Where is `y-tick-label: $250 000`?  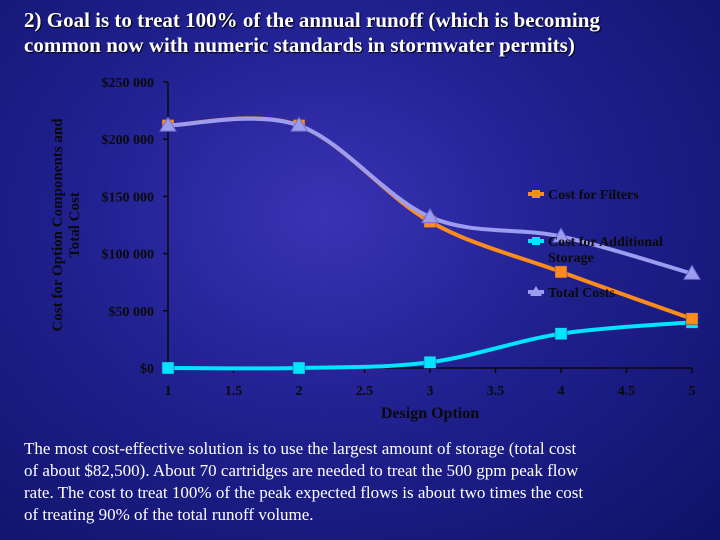
y-tick-label: $250 000 is located at coordinates (128, 83).